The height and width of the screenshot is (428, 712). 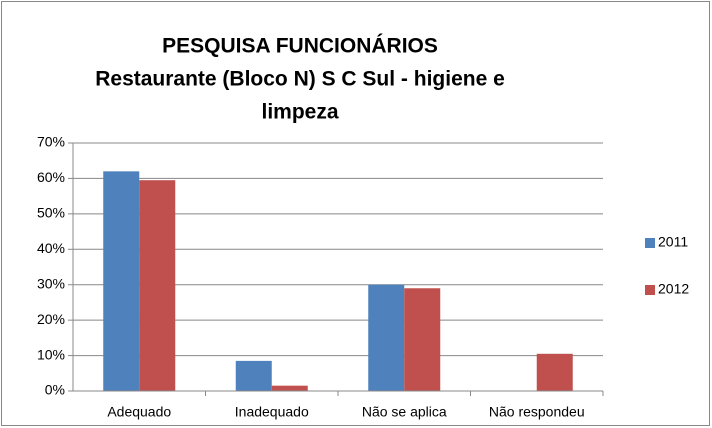 What do you see at coordinates (673, 242) in the screenshot?
I see `legend-label: 2011` at bounding box center [673, 242].